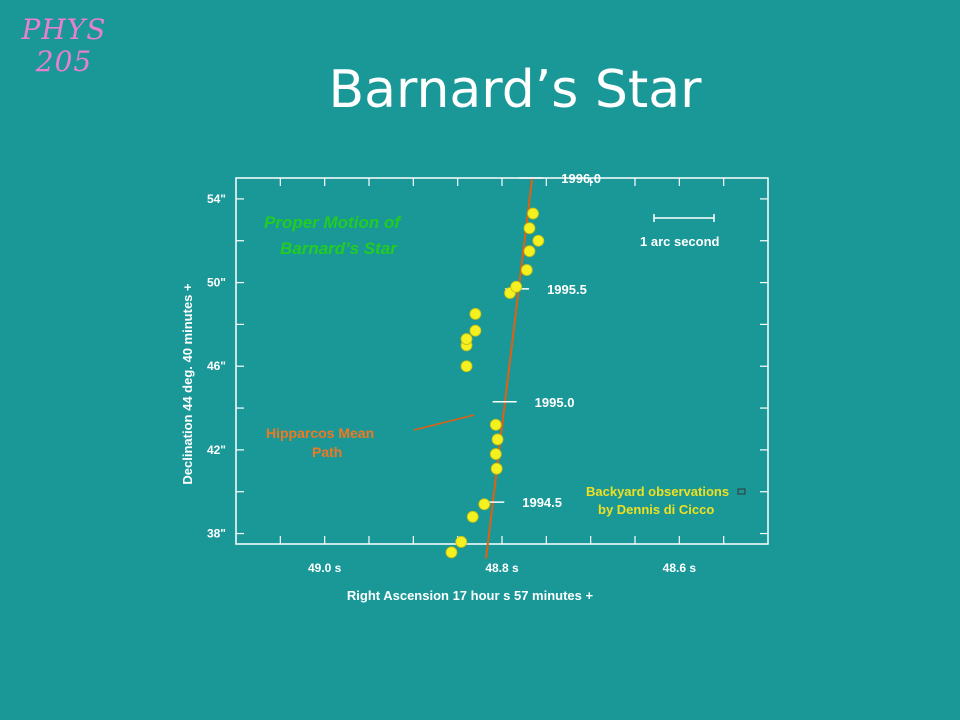 The image size is (960, 720). I want to click on course-tag: PHYS 205, so click(64, 46).